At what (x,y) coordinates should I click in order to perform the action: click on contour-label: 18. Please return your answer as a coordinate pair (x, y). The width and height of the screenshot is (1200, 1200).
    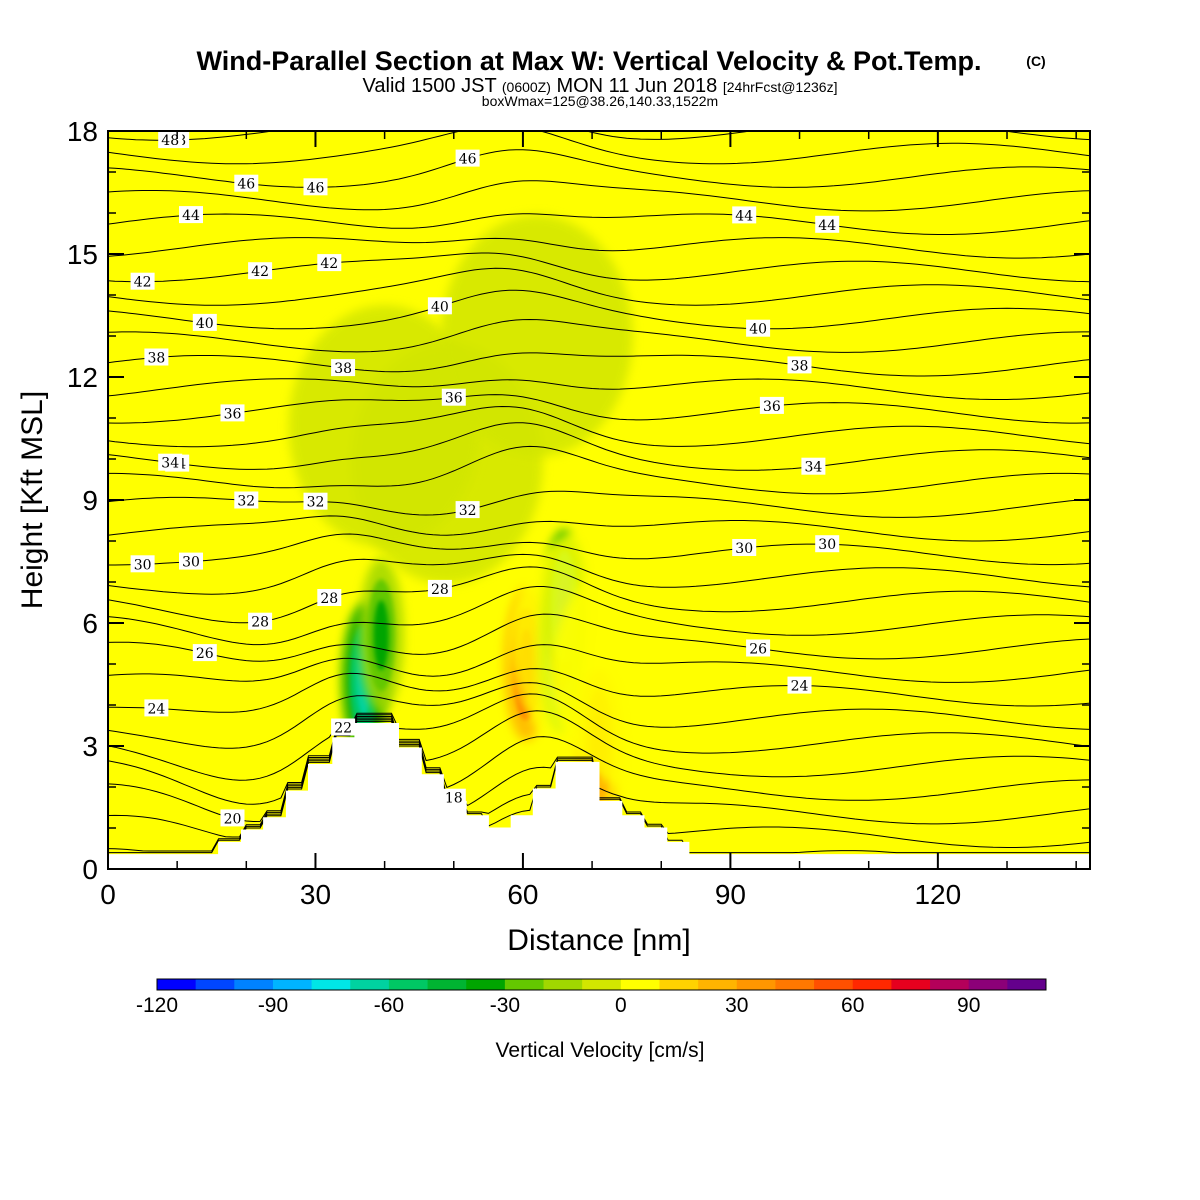
    Looking at the image, I should click on (453, 797).